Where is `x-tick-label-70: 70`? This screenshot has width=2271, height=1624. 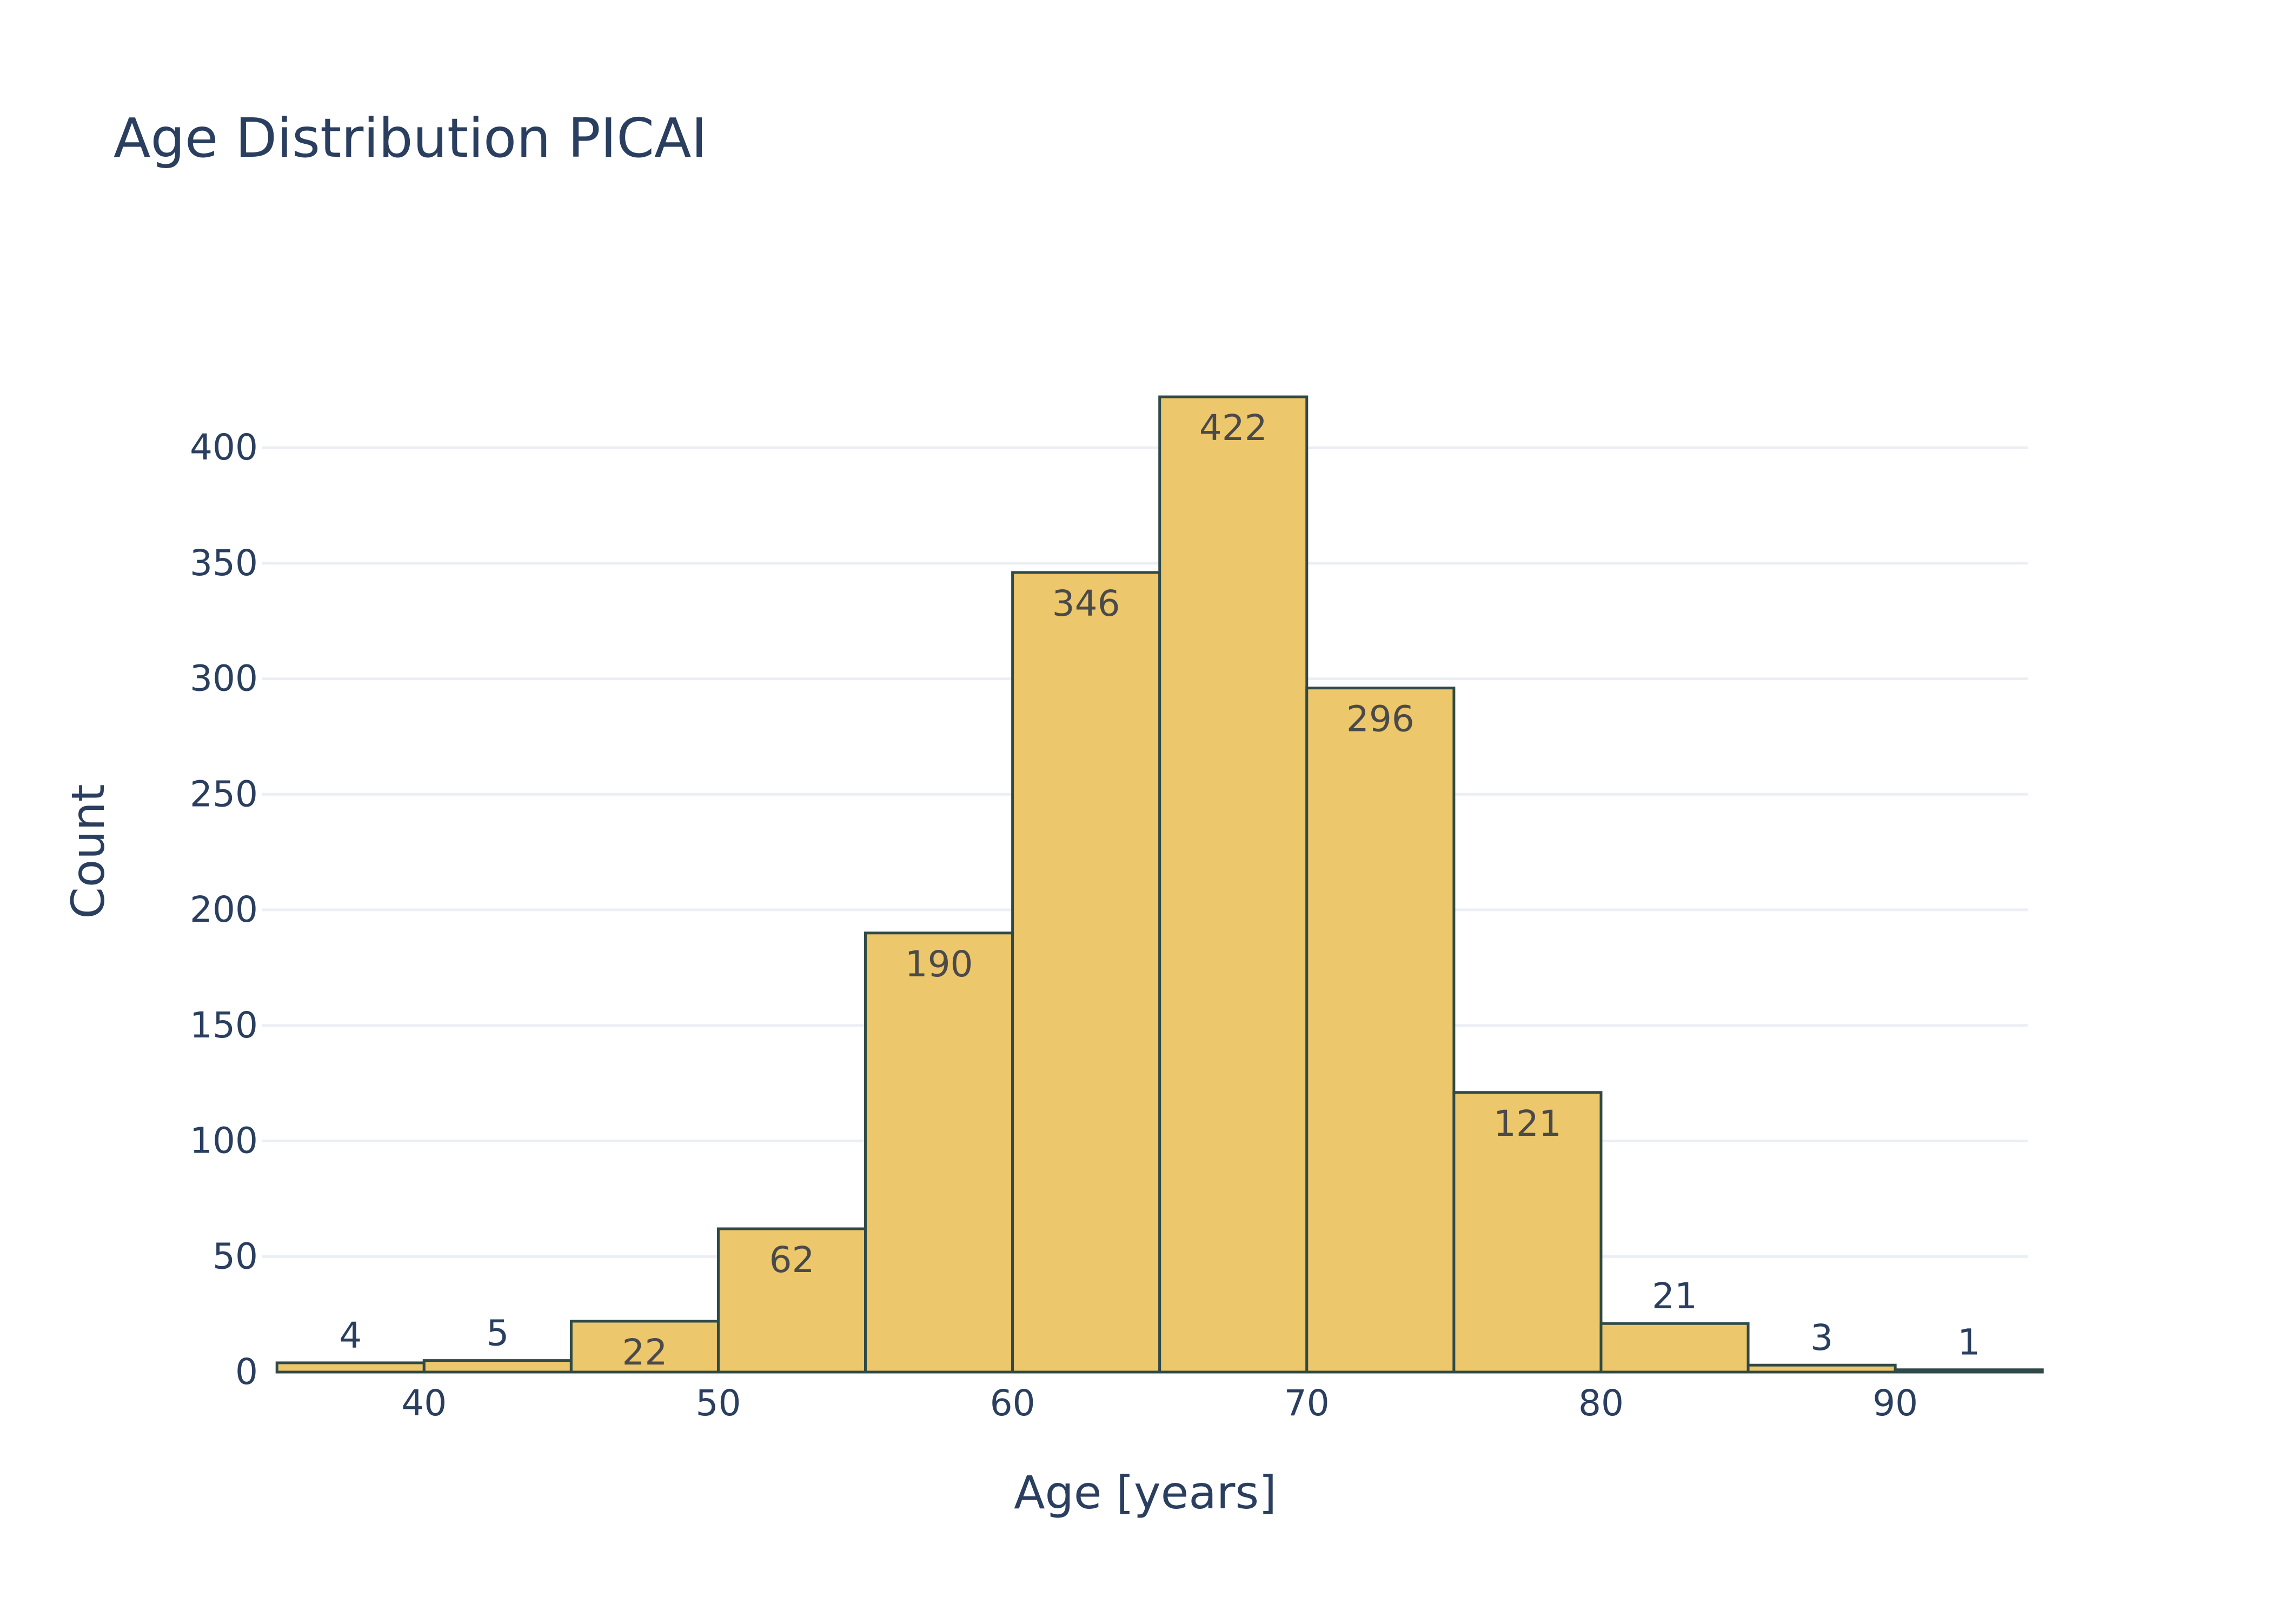 x-tick-label-70: 70 is located at coordinates (1307, 1403).